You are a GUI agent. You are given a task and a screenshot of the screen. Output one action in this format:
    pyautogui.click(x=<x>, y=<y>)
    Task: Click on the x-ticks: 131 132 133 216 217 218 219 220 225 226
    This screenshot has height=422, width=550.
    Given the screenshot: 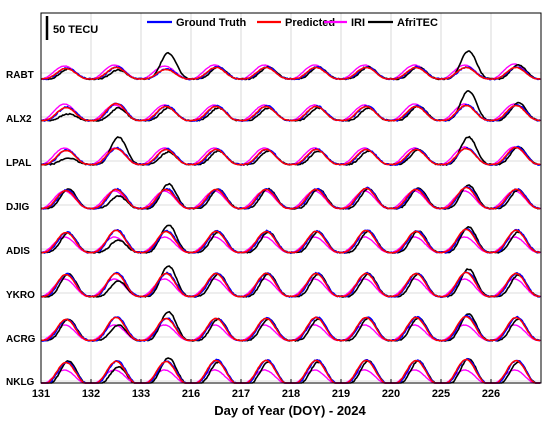 What is the action you would take?
    pyautogui.click(x=266, y=389)
    